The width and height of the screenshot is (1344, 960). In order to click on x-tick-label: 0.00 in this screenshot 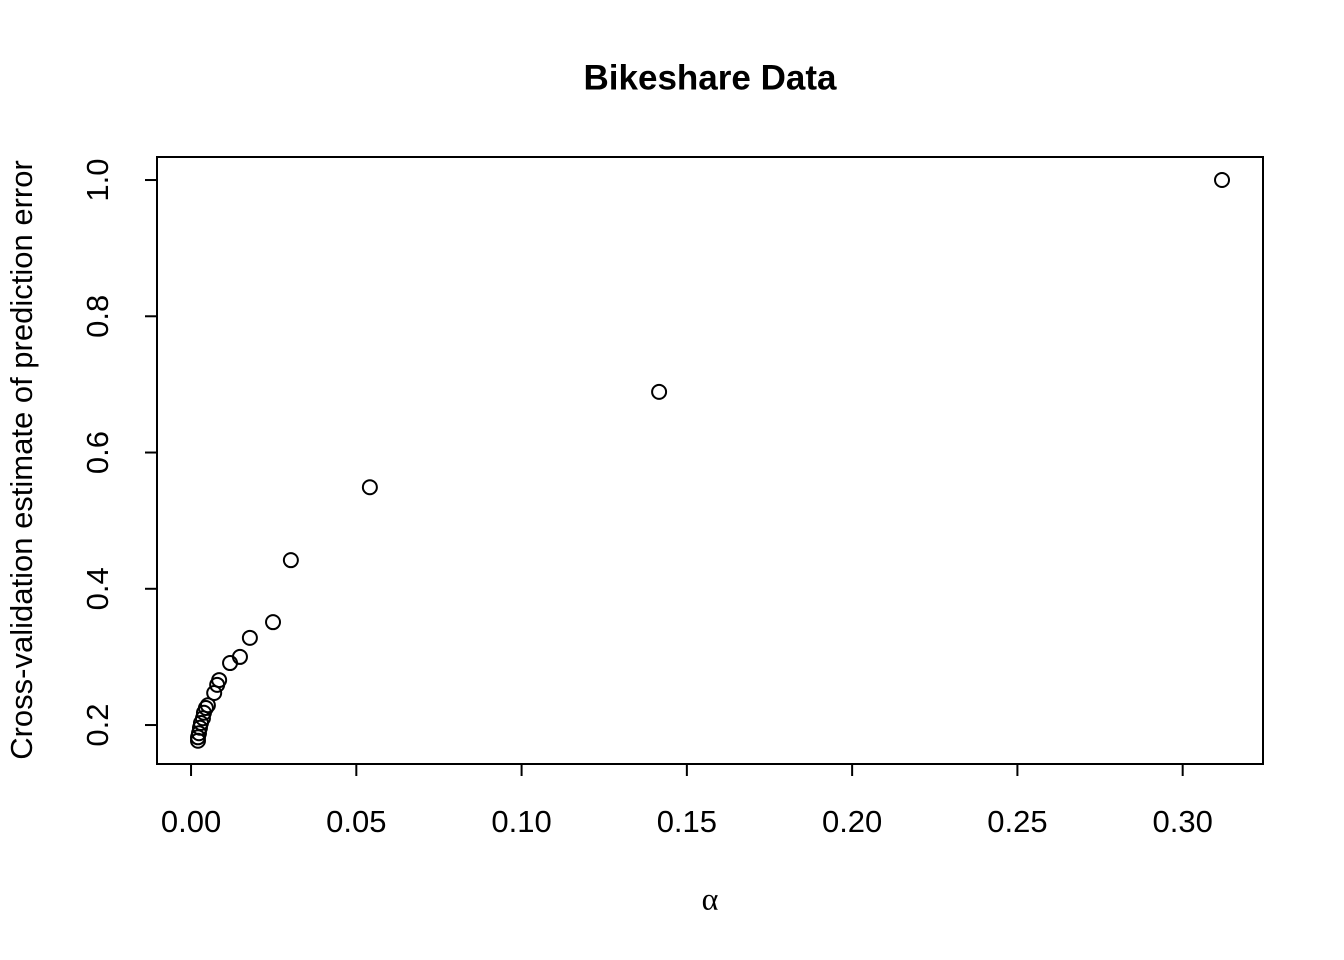, I will do `click(191, 821)`.